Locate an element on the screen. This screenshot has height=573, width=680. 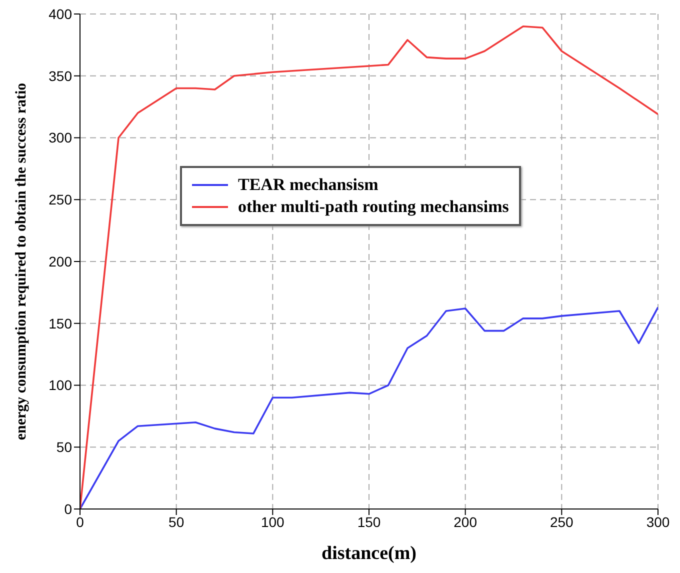
y-tick-label: 150 is located at coordinates (60, 323).